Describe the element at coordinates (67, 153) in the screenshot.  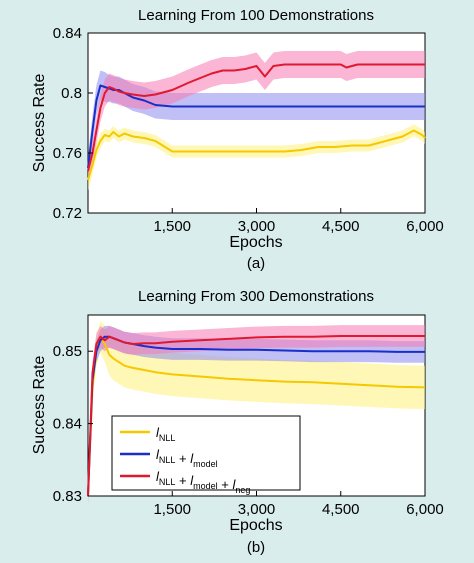
I see `y-tick-label: 0.76` at that location.